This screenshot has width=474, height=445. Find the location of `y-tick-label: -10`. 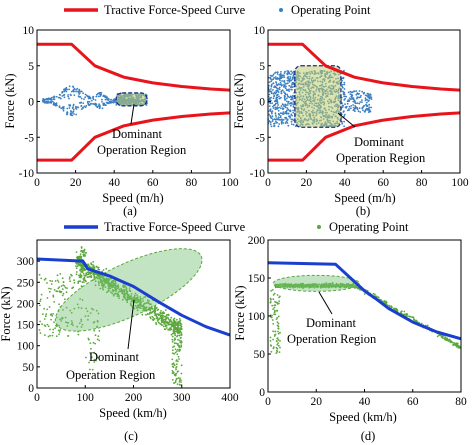

y-tick-label: -10 is located at coordinates (258, 174).